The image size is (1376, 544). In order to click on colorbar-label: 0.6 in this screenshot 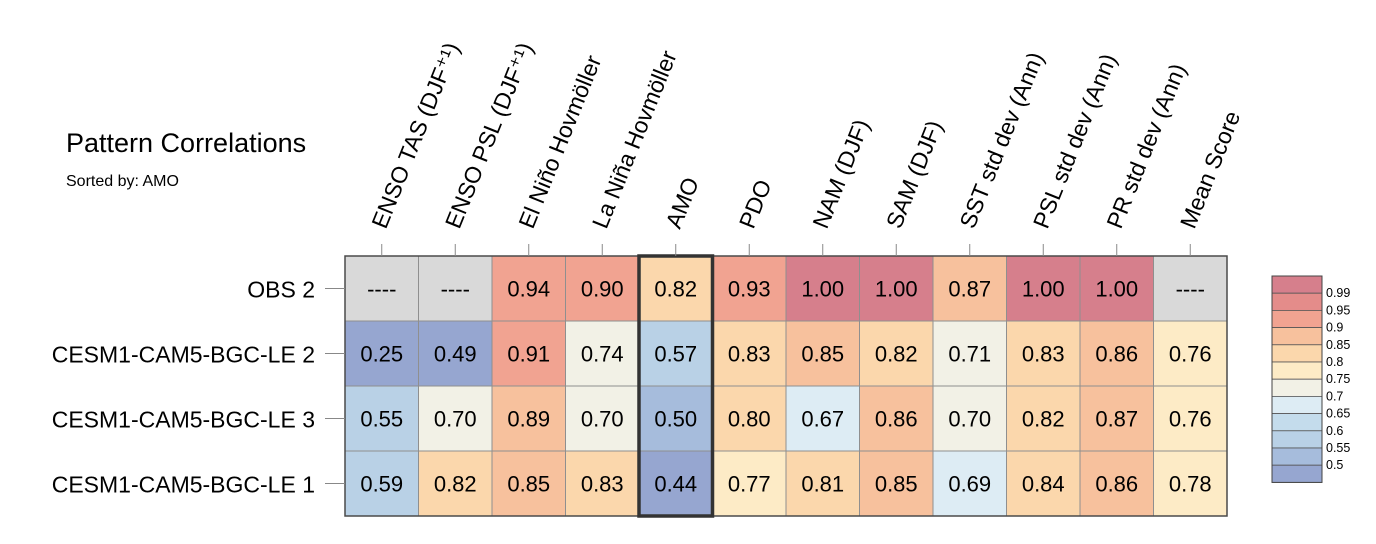, I will do `click(1334, 431)`.